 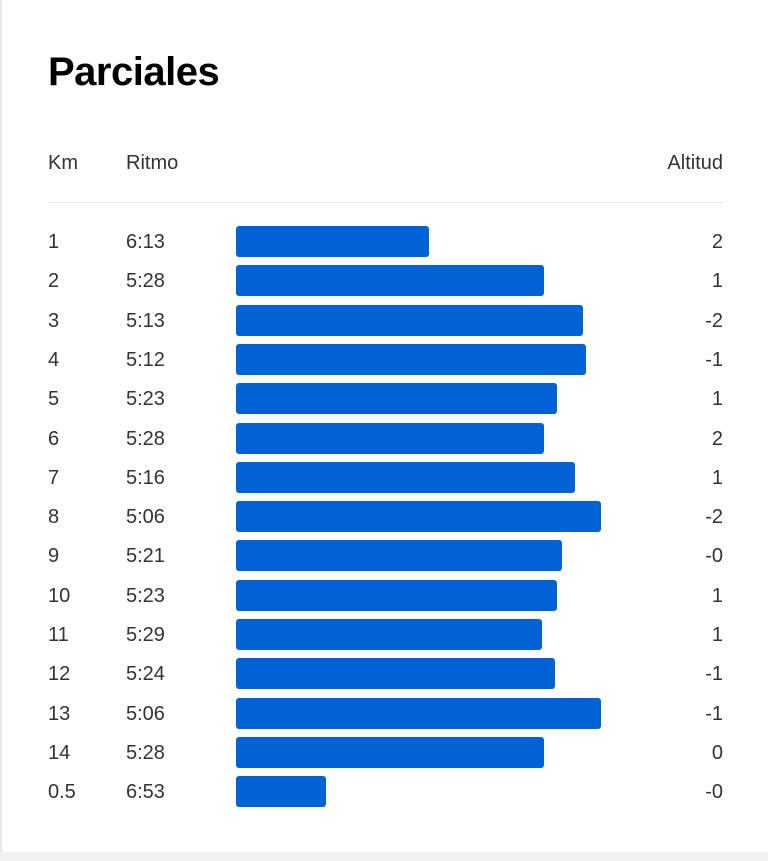 What do you see at coordinates (59, 713) in the screenshot?
I see `split-km: 13` at bounding box center [59, 713].